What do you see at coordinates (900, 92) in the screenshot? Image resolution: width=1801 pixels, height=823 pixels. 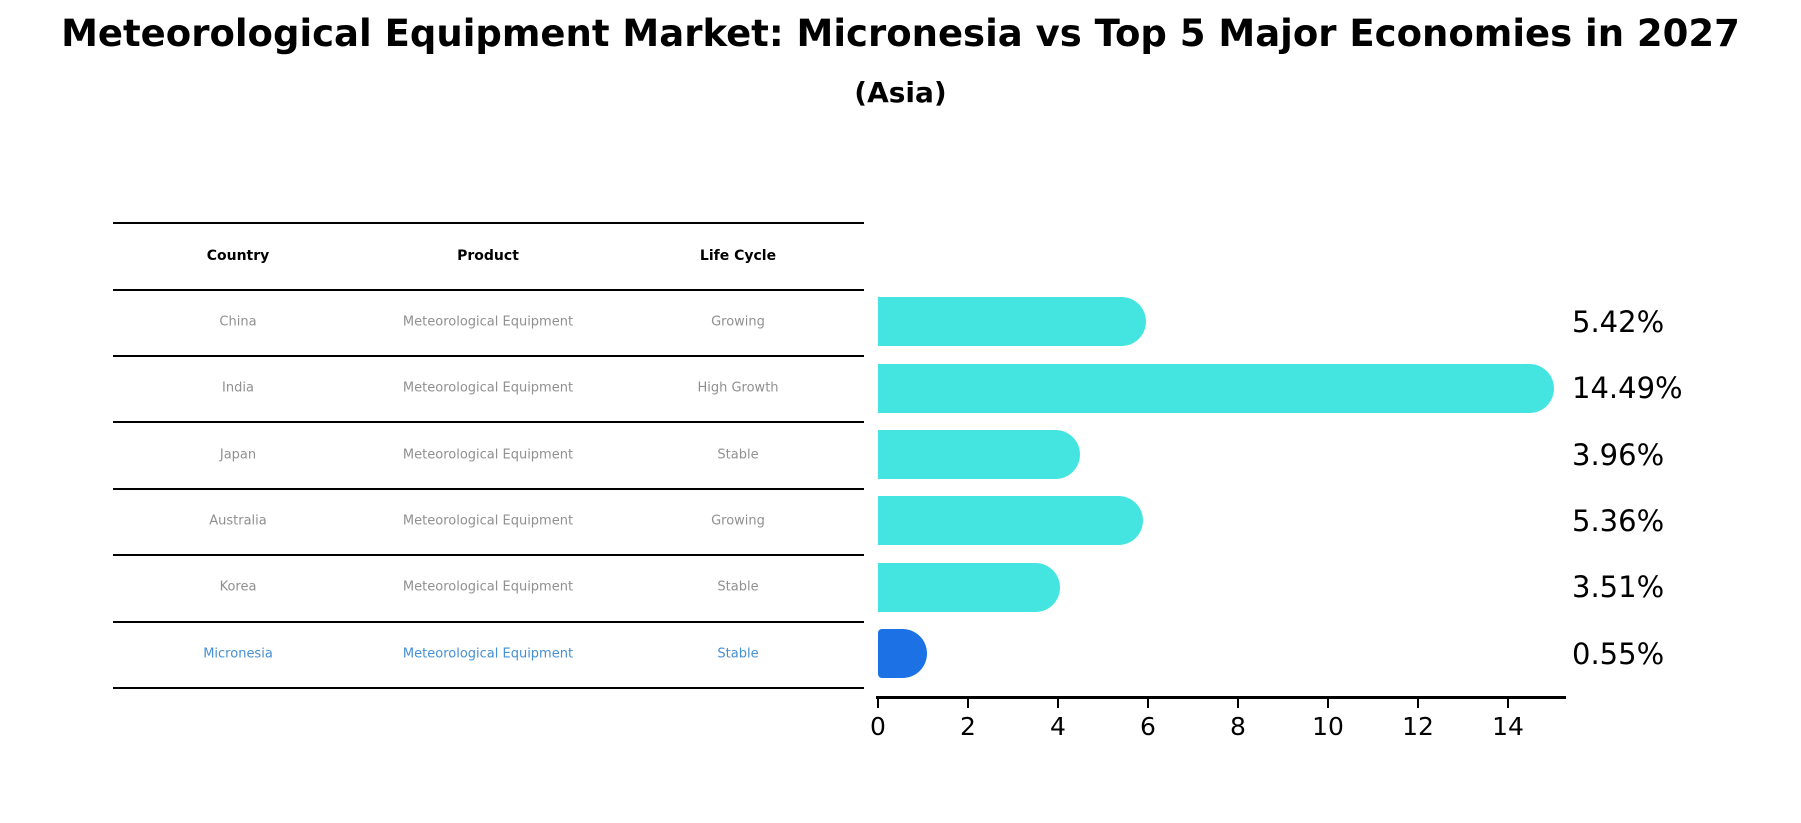 I see `chart-subtitle: (Asia)` at bounding box center [900, 92].